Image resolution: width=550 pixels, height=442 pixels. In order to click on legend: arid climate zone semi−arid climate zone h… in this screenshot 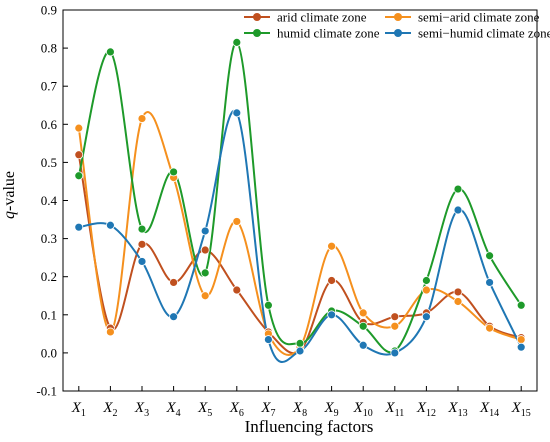, I will do `click(397, 25)`.